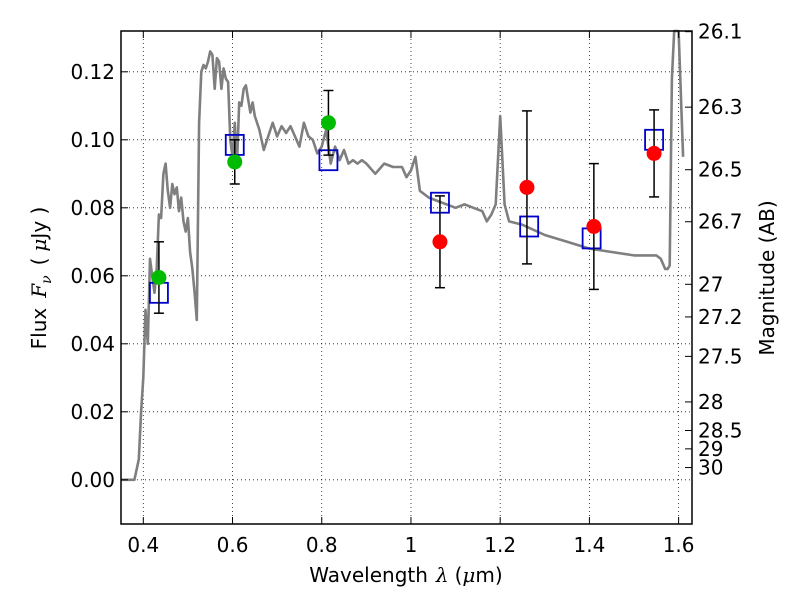 This screenshot has height=600, width=800. I want to click on right-tick-label: 28.5, so click(720, 431).